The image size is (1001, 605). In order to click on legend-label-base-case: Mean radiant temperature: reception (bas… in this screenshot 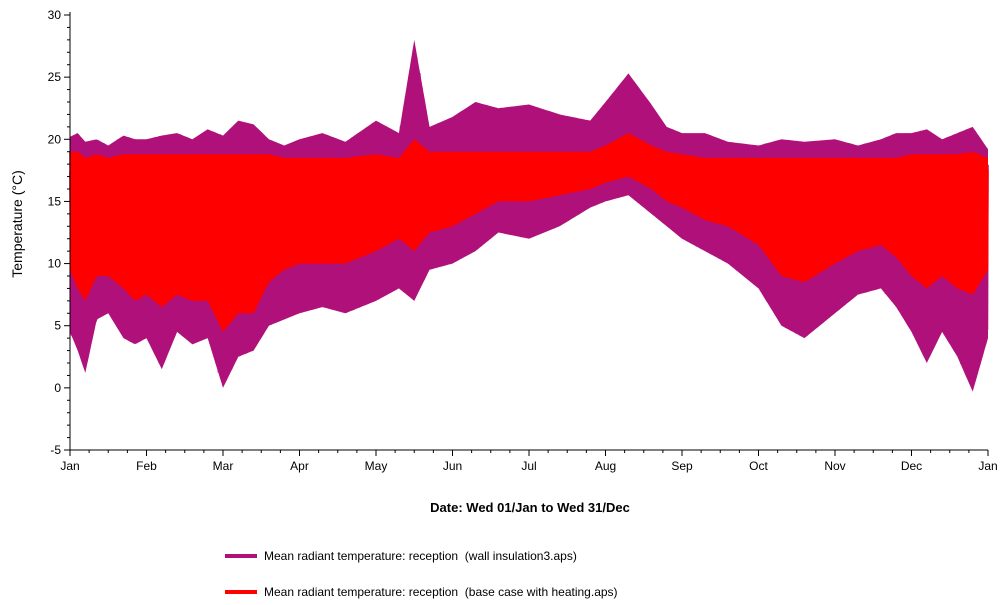, I will do `click(441, 592)`.